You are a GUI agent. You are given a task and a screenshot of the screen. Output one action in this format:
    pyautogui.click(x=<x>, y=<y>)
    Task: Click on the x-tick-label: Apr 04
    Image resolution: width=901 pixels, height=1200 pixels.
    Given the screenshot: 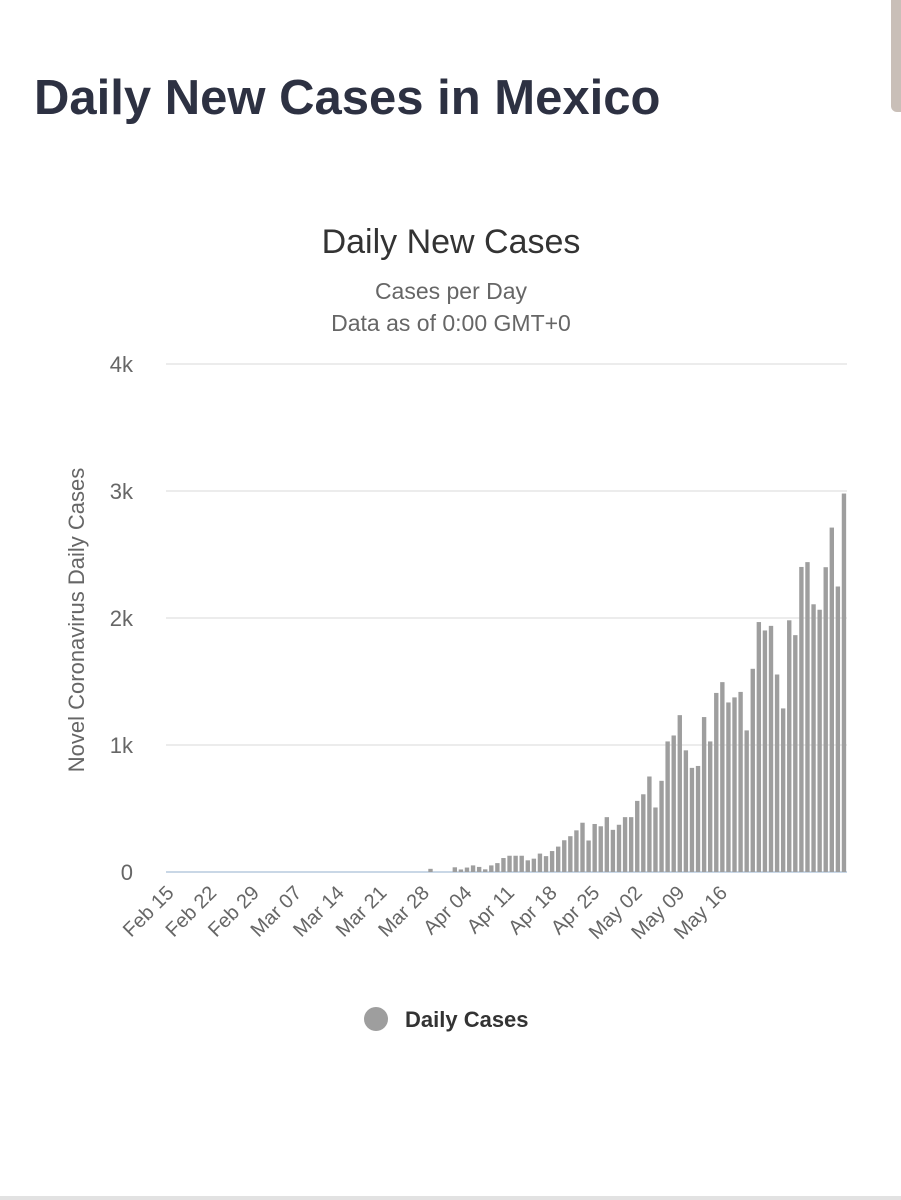 What is the action you would take?
    pyautogui.click(x=447, y=910)
    